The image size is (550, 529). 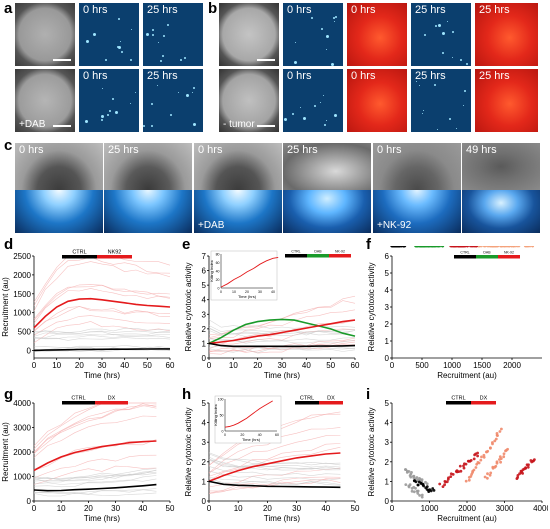 What do you see at coordinates (249, 272) in the screenshot?
I see `inset-line` at bounding box center [249, 272].